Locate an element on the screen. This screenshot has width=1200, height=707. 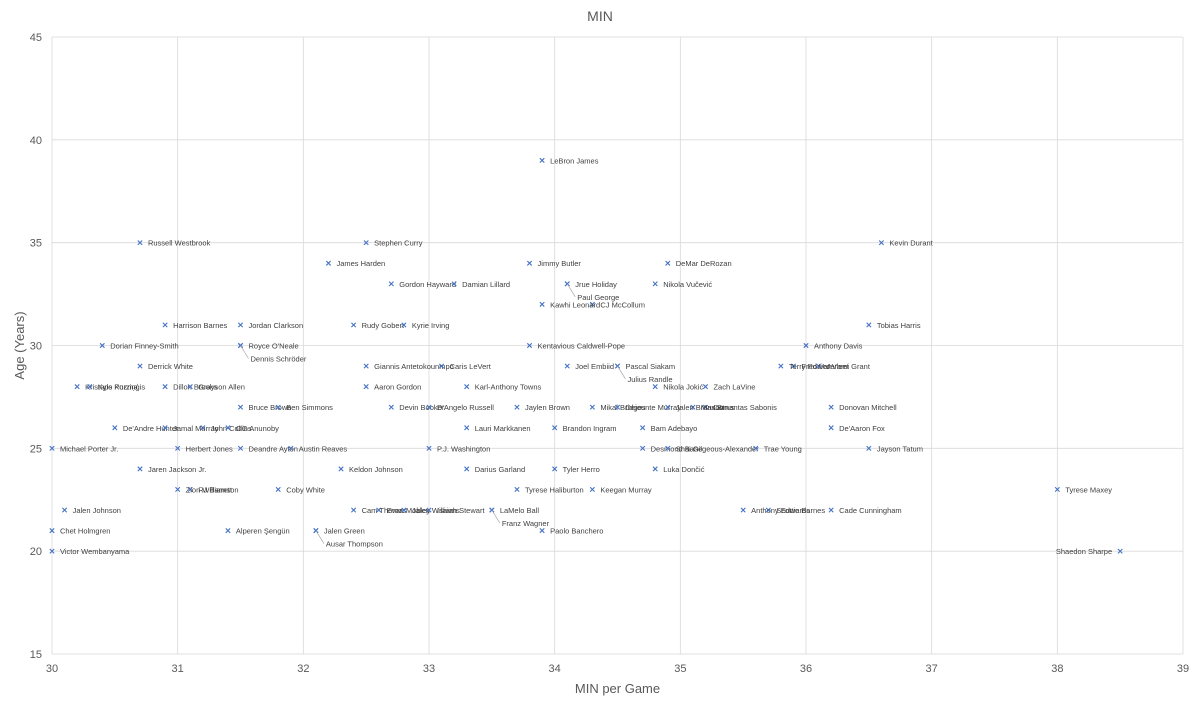
y-axis-title: Age (Years) is located at coordinates (19, 345).